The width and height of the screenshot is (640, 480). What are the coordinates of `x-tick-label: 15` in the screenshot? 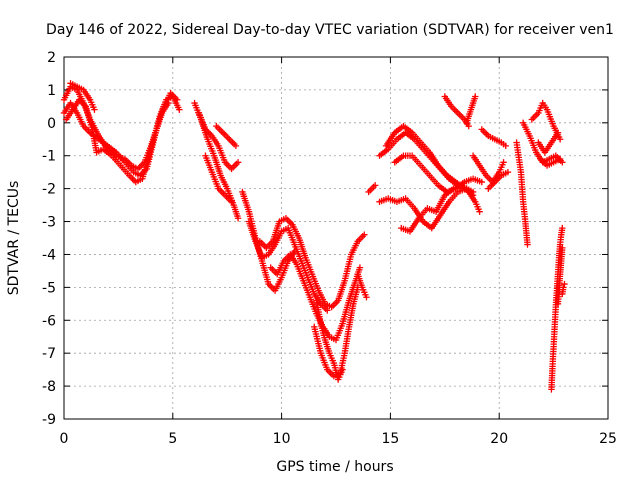 It's located at (390, 439).